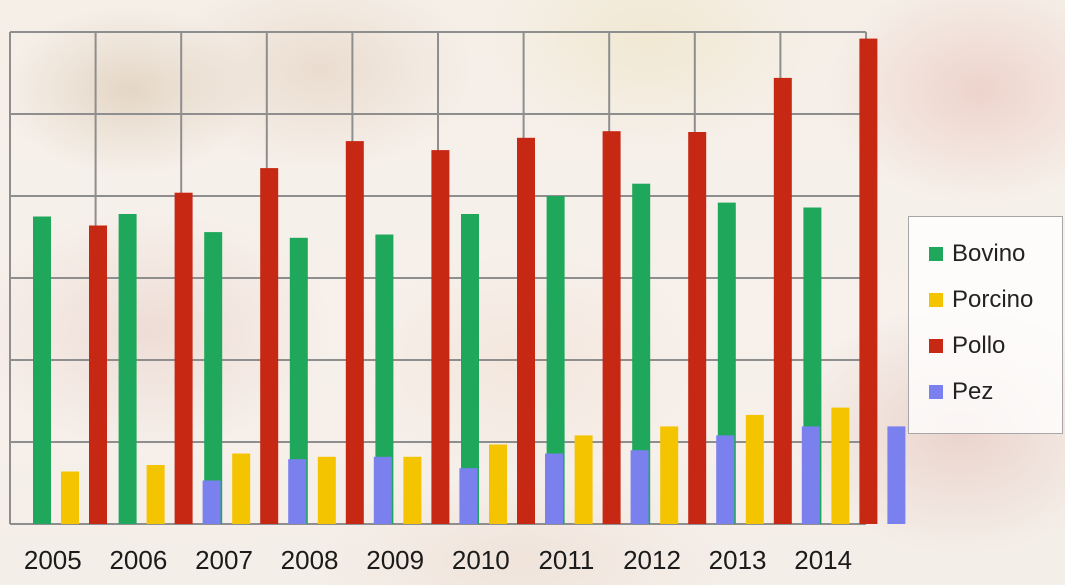 Image resolution: width=1065 pixels, height=585 pixels. I want to click on bar-bovino-2007, so click(213, 378).